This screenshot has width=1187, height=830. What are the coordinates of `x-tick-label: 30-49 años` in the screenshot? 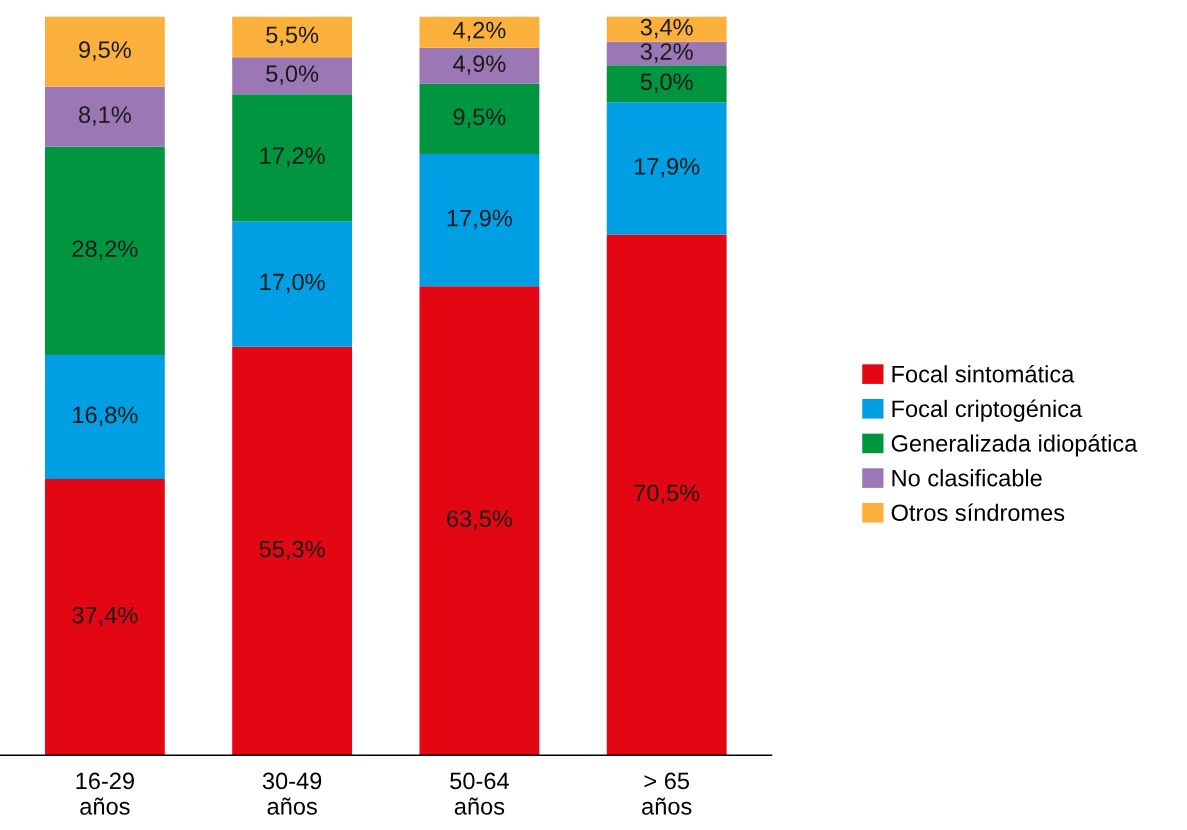 It's located at (292, 793).